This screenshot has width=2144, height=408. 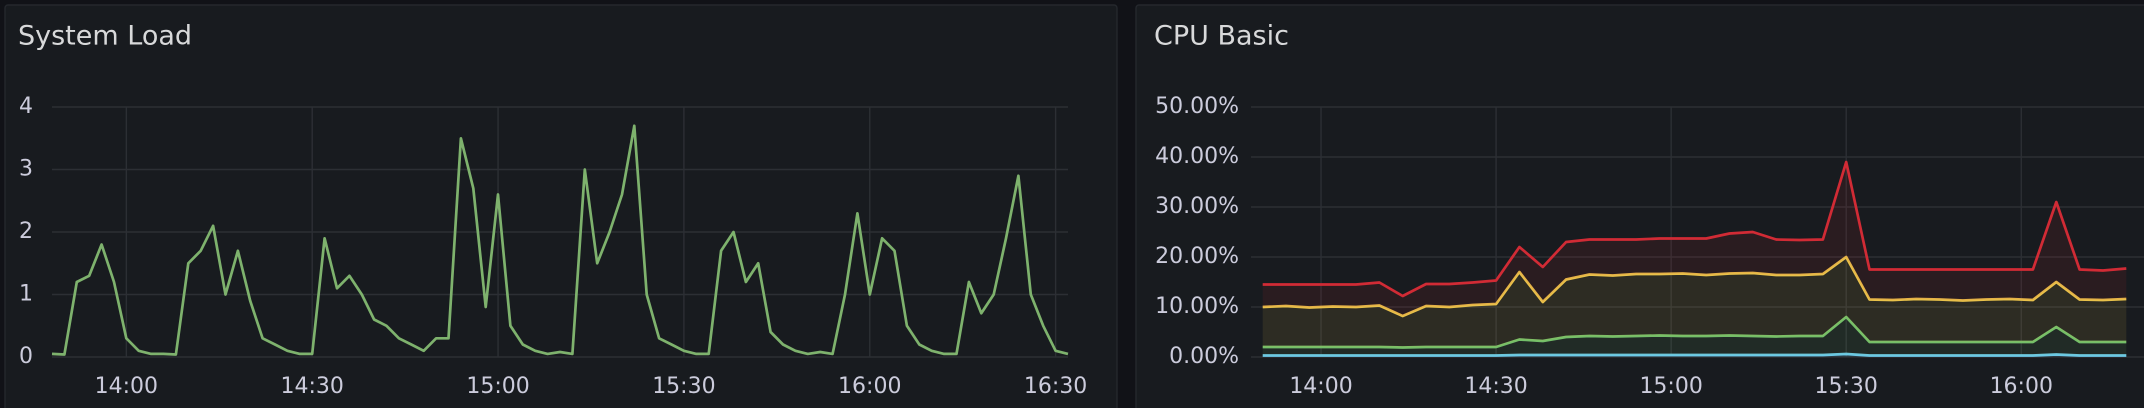 What do you see at coordinates (1197, 306) in the screenshot?
I see `y-tick-label: 10.00%` at bounding box center [1197, 306].